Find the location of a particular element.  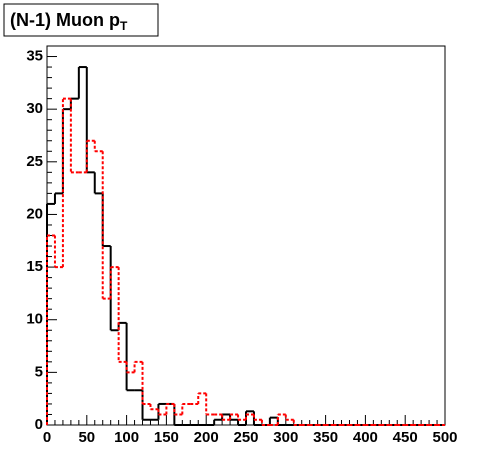

y-tick-label: 25 is located at coordinates (34, 161).